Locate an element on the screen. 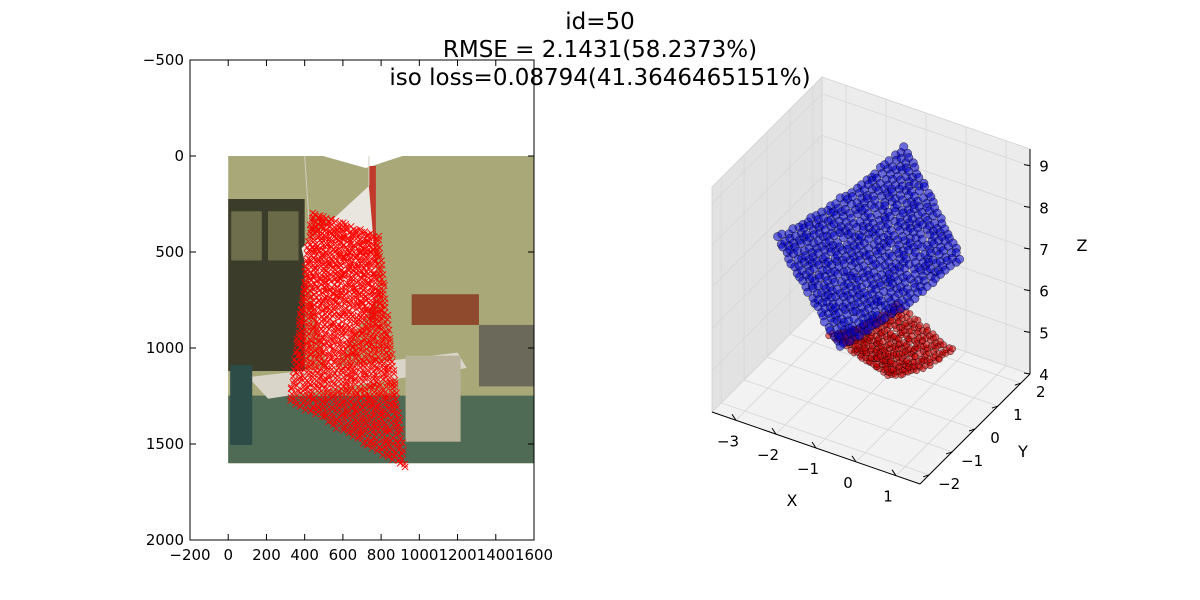 The width and height of the screenshot is (1200, 600). x-tick-label: 1400 is located at coordinates (496, 555).